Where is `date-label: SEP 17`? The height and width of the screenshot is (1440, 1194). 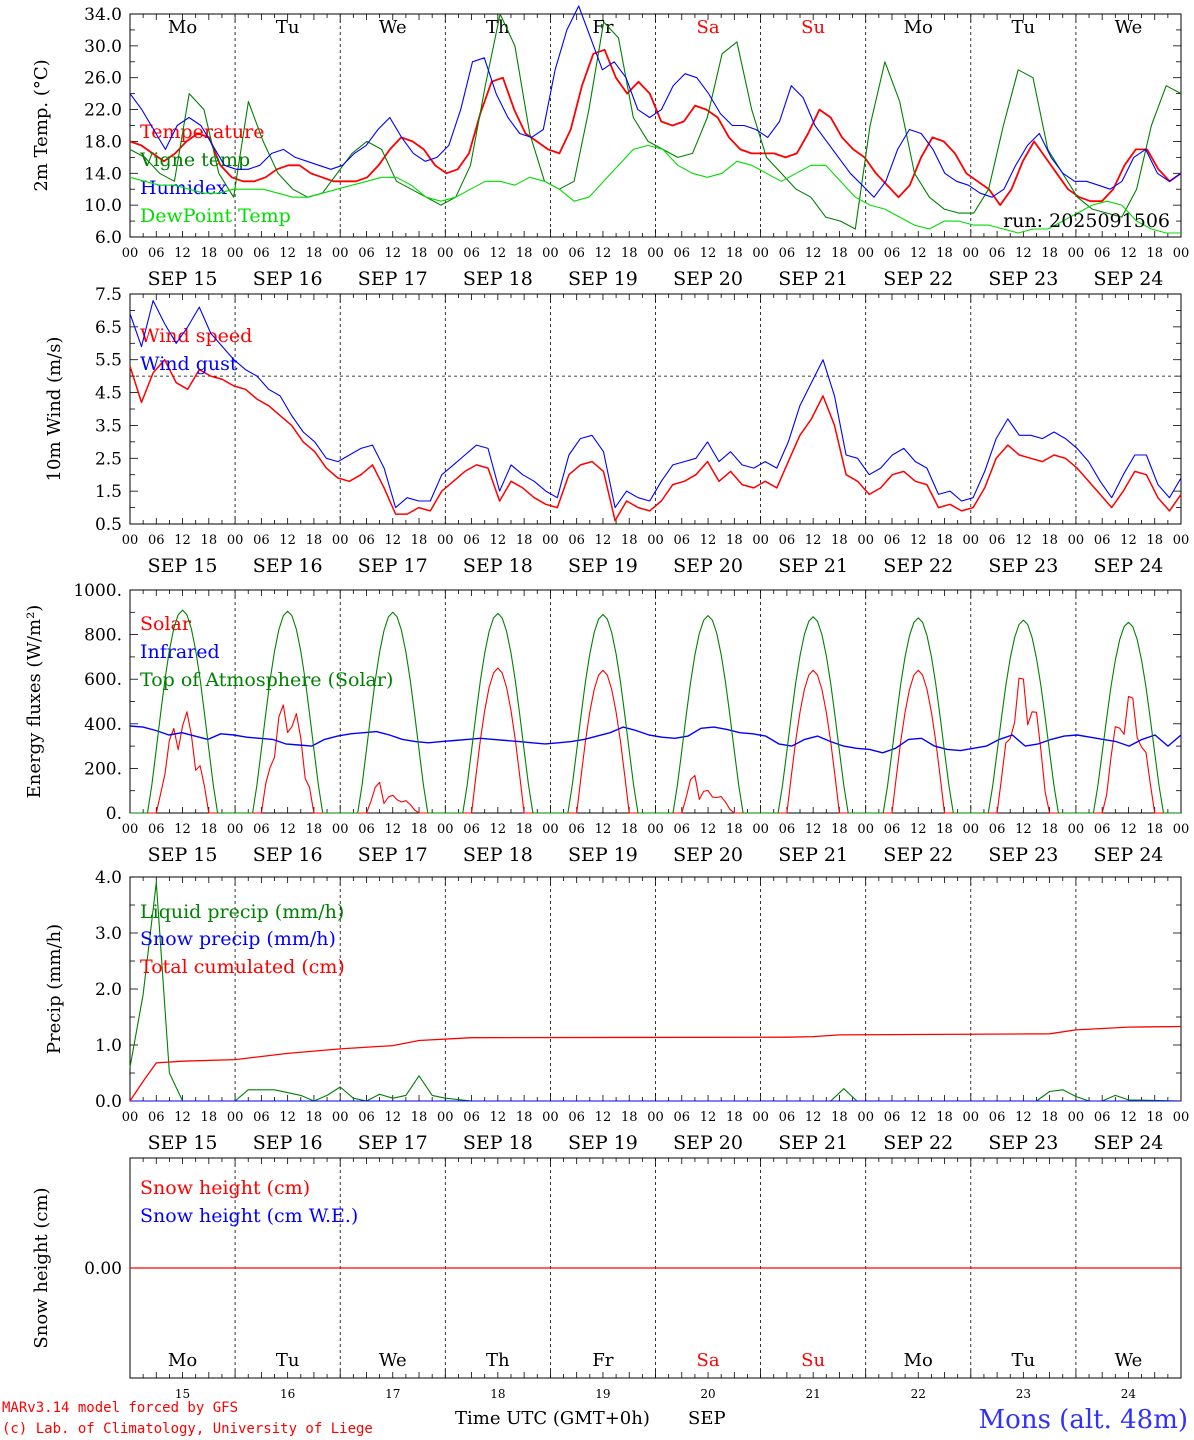 date-label: SEP 17 is located at coordinates (393, 855).